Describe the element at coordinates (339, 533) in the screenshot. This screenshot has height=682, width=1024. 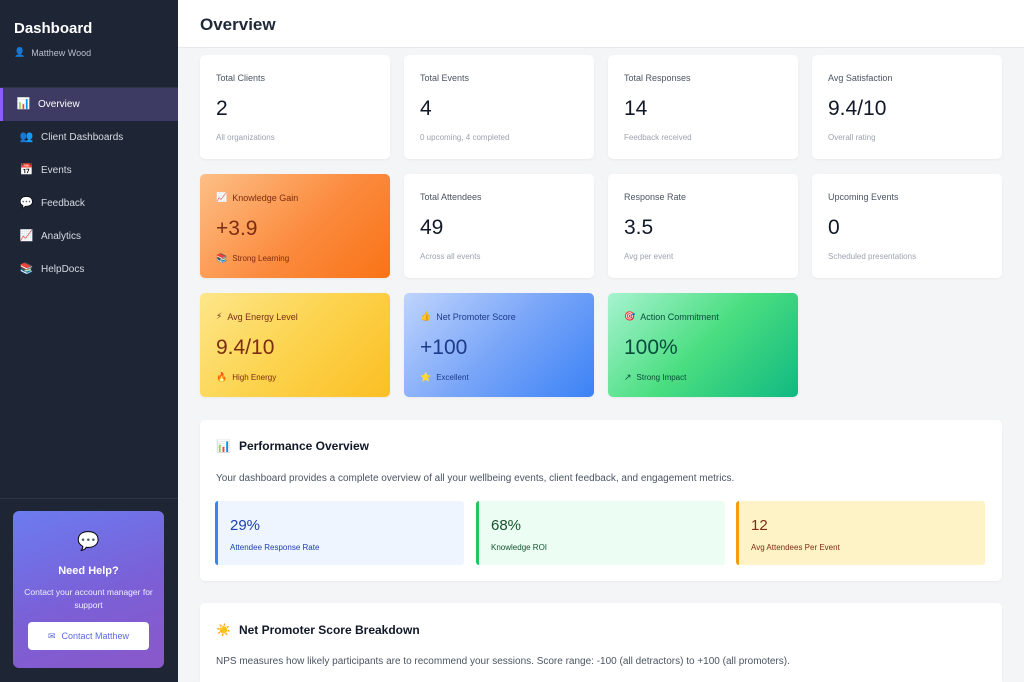
I see `metric-response-rate: 29% Attendee Response Rate` at that location.